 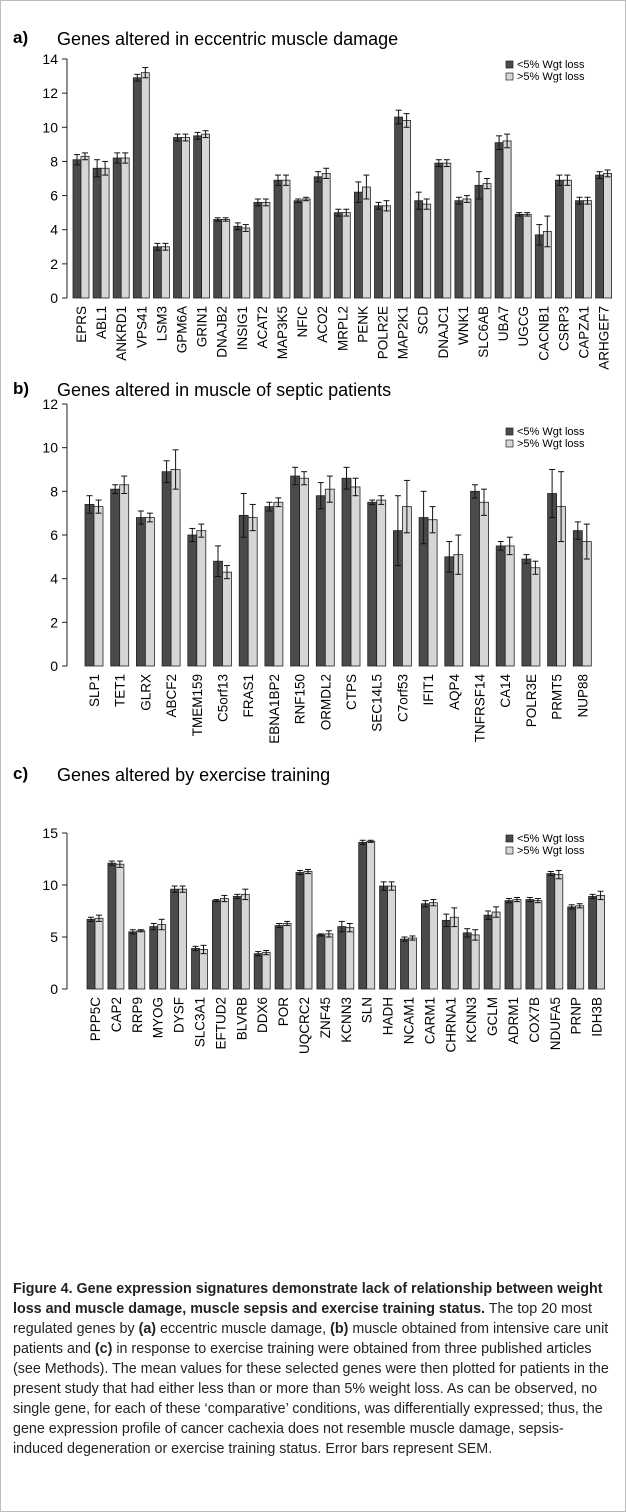 What do you see at coordinates (303, 1319) in the screenshot?
I see `caption-text-1: The top 20 most regulated genes by` at bounding box center [303, 1319].